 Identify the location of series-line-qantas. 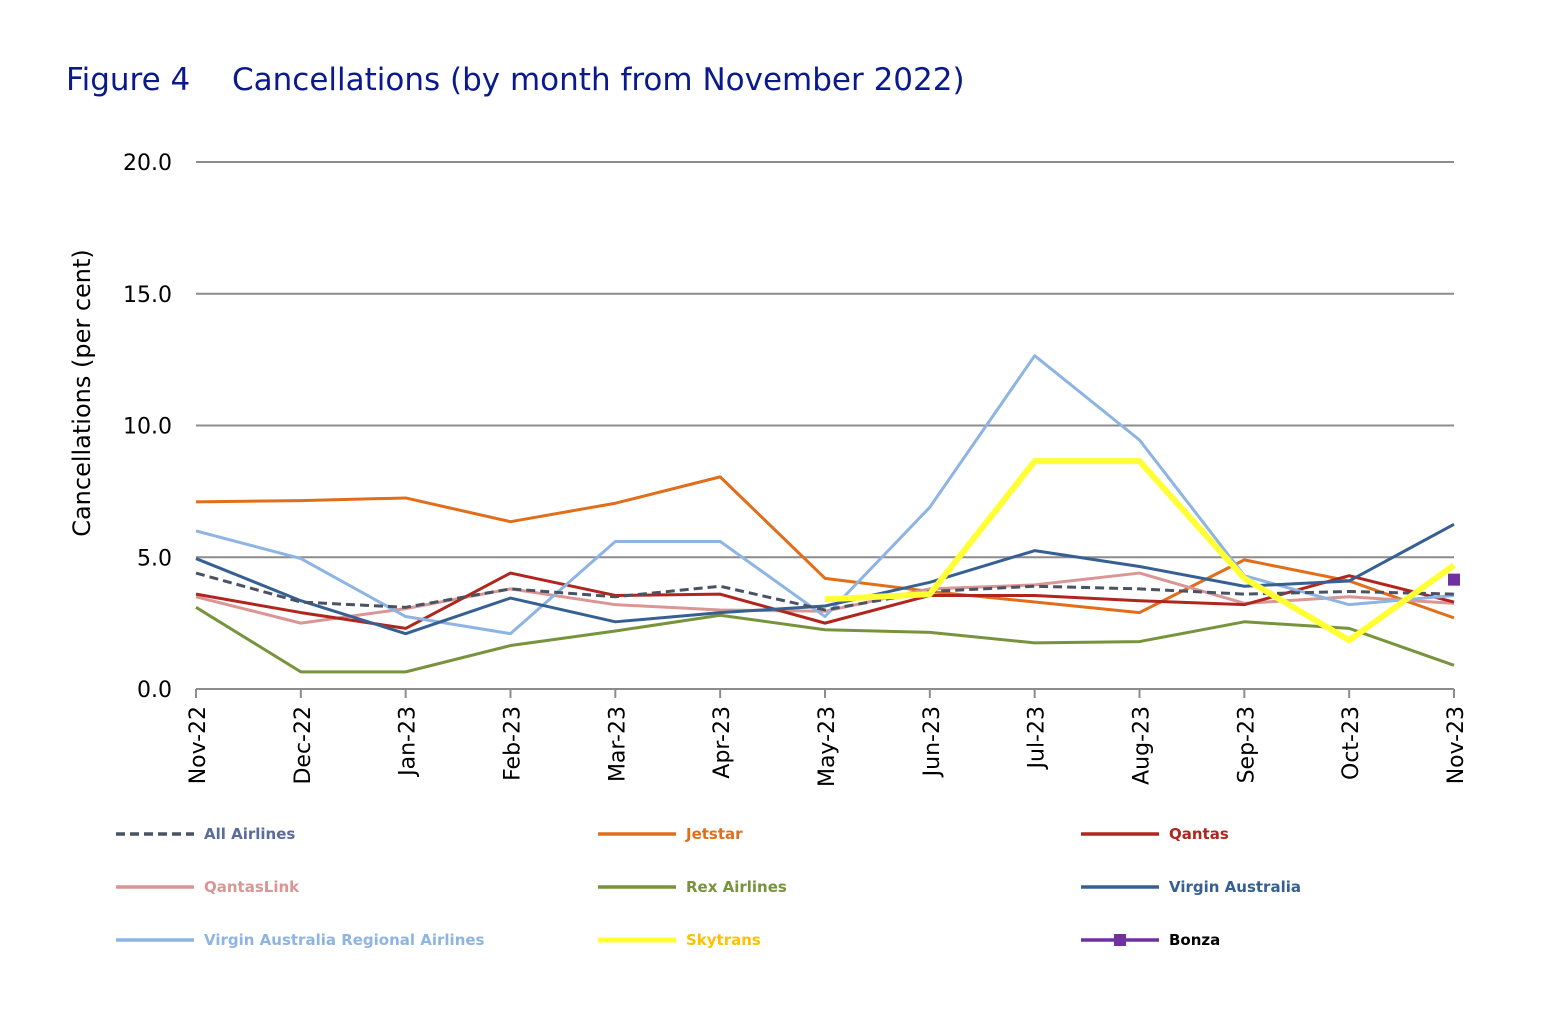
(825, 600).